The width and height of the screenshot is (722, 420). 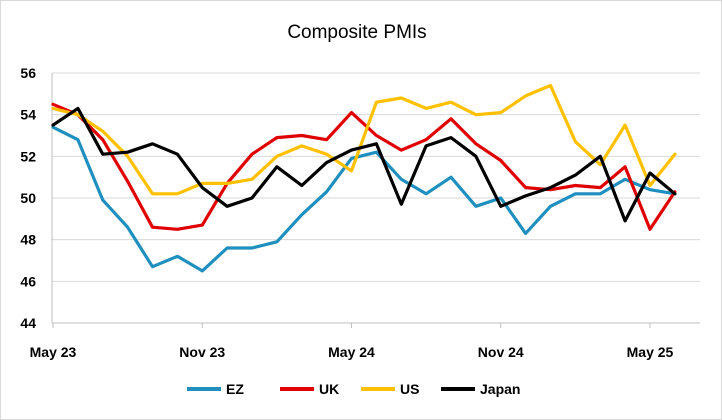 I want to click on y-tick-labels: 44 46 48 50 52 54 56, so click(x=28, y=198).